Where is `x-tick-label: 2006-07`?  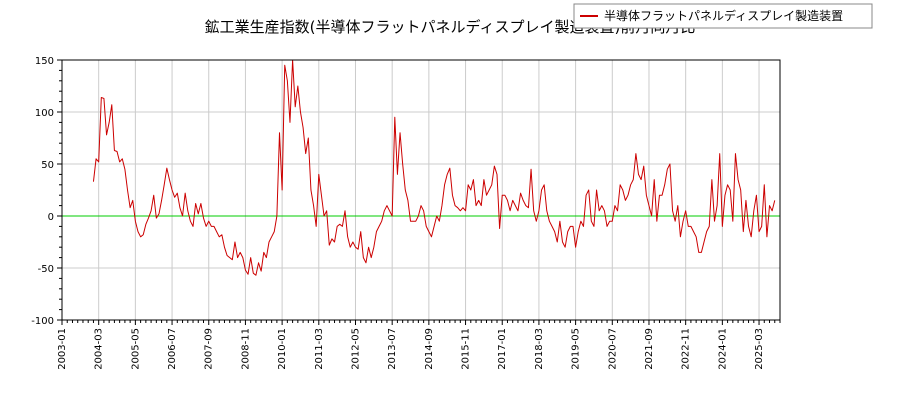
x-tick-label: 2006-07 is located at coordinates (172, 349).